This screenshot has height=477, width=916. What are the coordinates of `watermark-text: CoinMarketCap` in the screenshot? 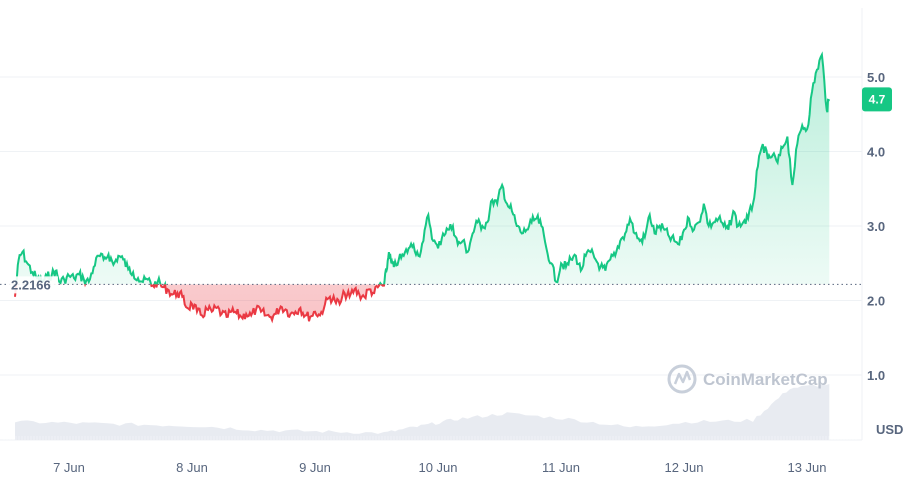 It's located at (765, 379).